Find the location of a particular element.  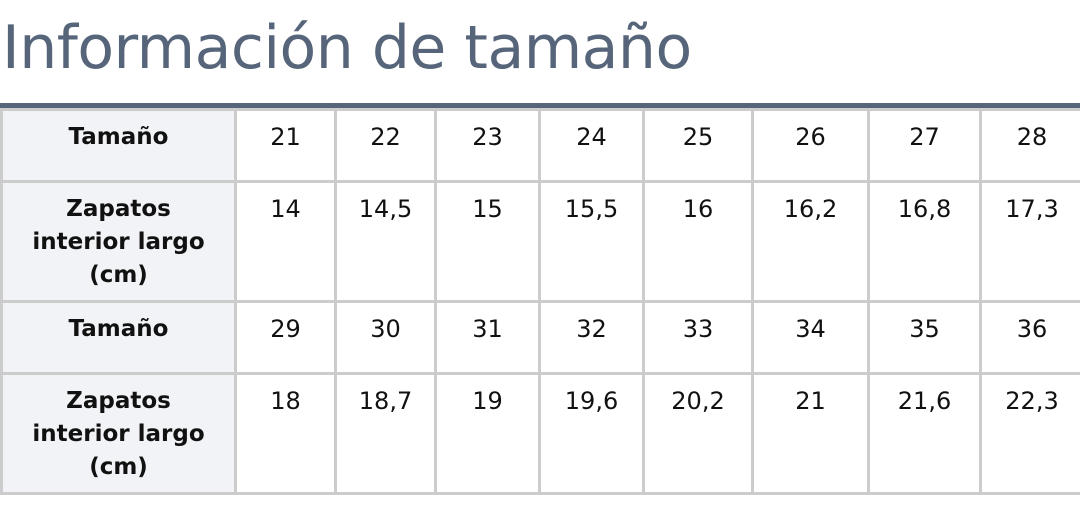

table-cell: 28 is located at coordinates (1029, 145).